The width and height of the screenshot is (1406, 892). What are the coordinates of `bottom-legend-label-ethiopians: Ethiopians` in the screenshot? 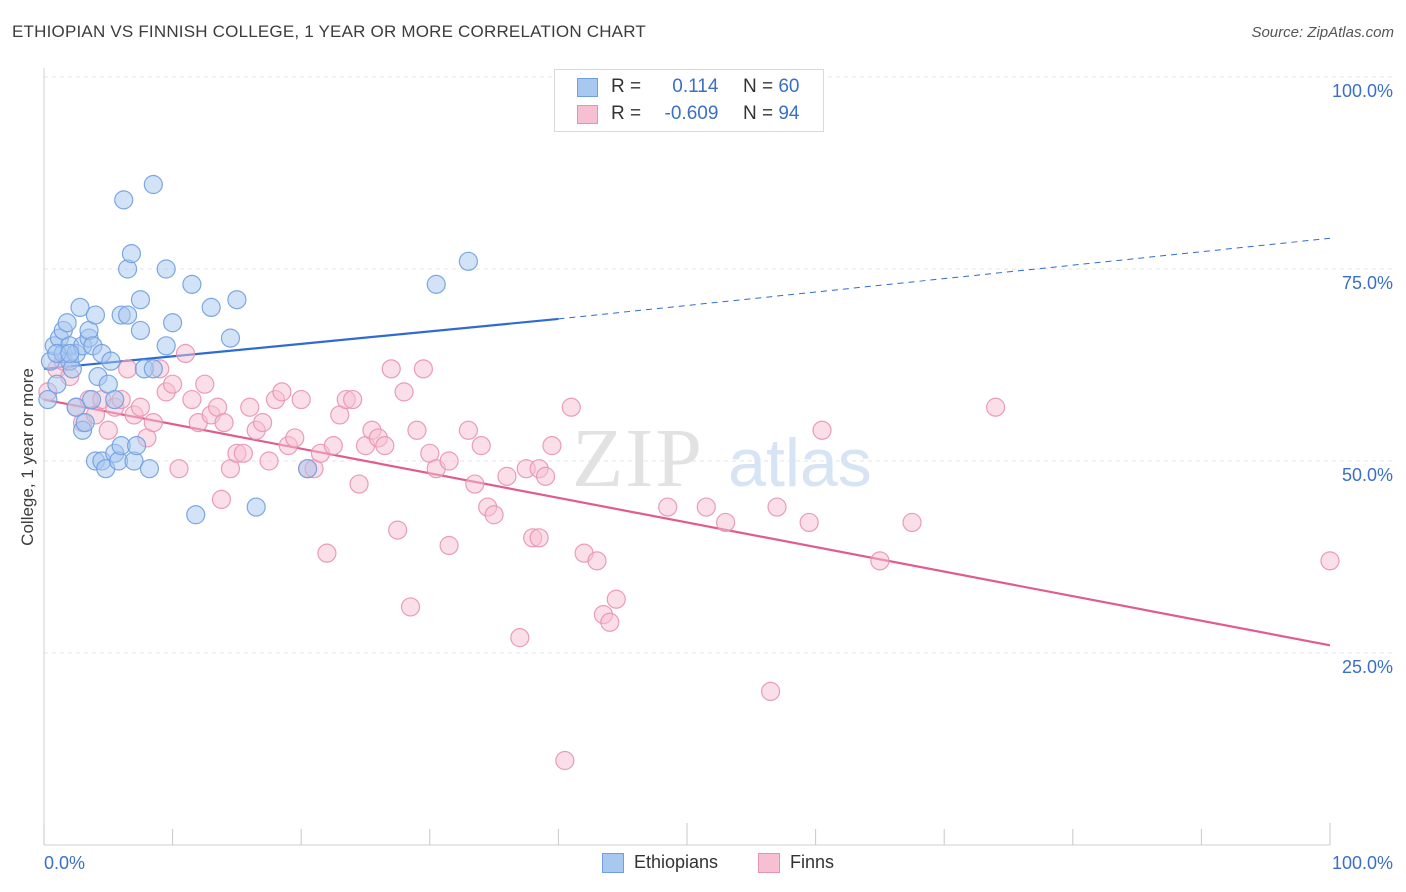 It's located at (676, 862).